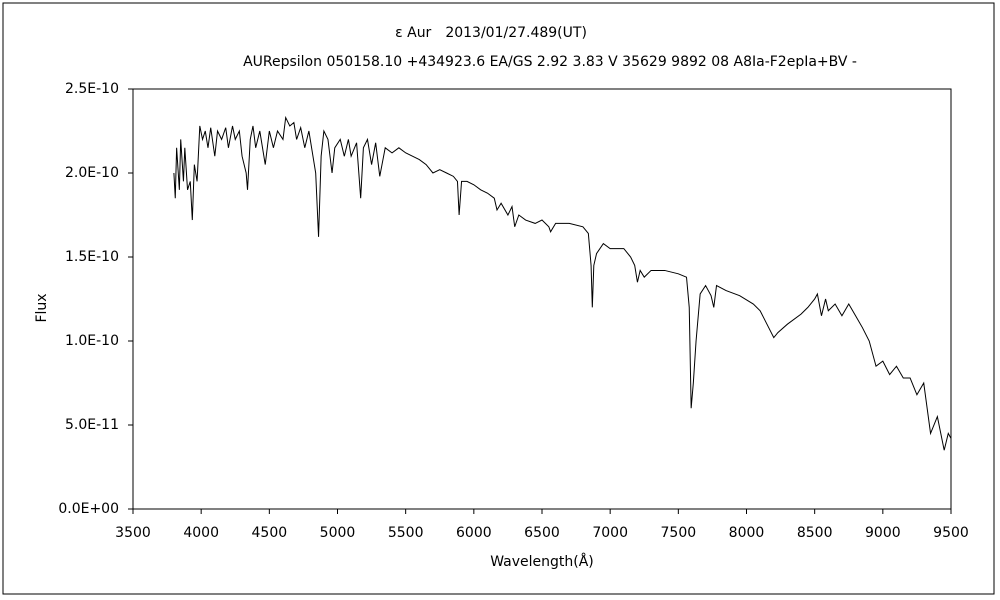 Image resolution: width=1000 pixels, height=600 pixels. I want to click on x-tick-label: 7000, so click(610, 533).